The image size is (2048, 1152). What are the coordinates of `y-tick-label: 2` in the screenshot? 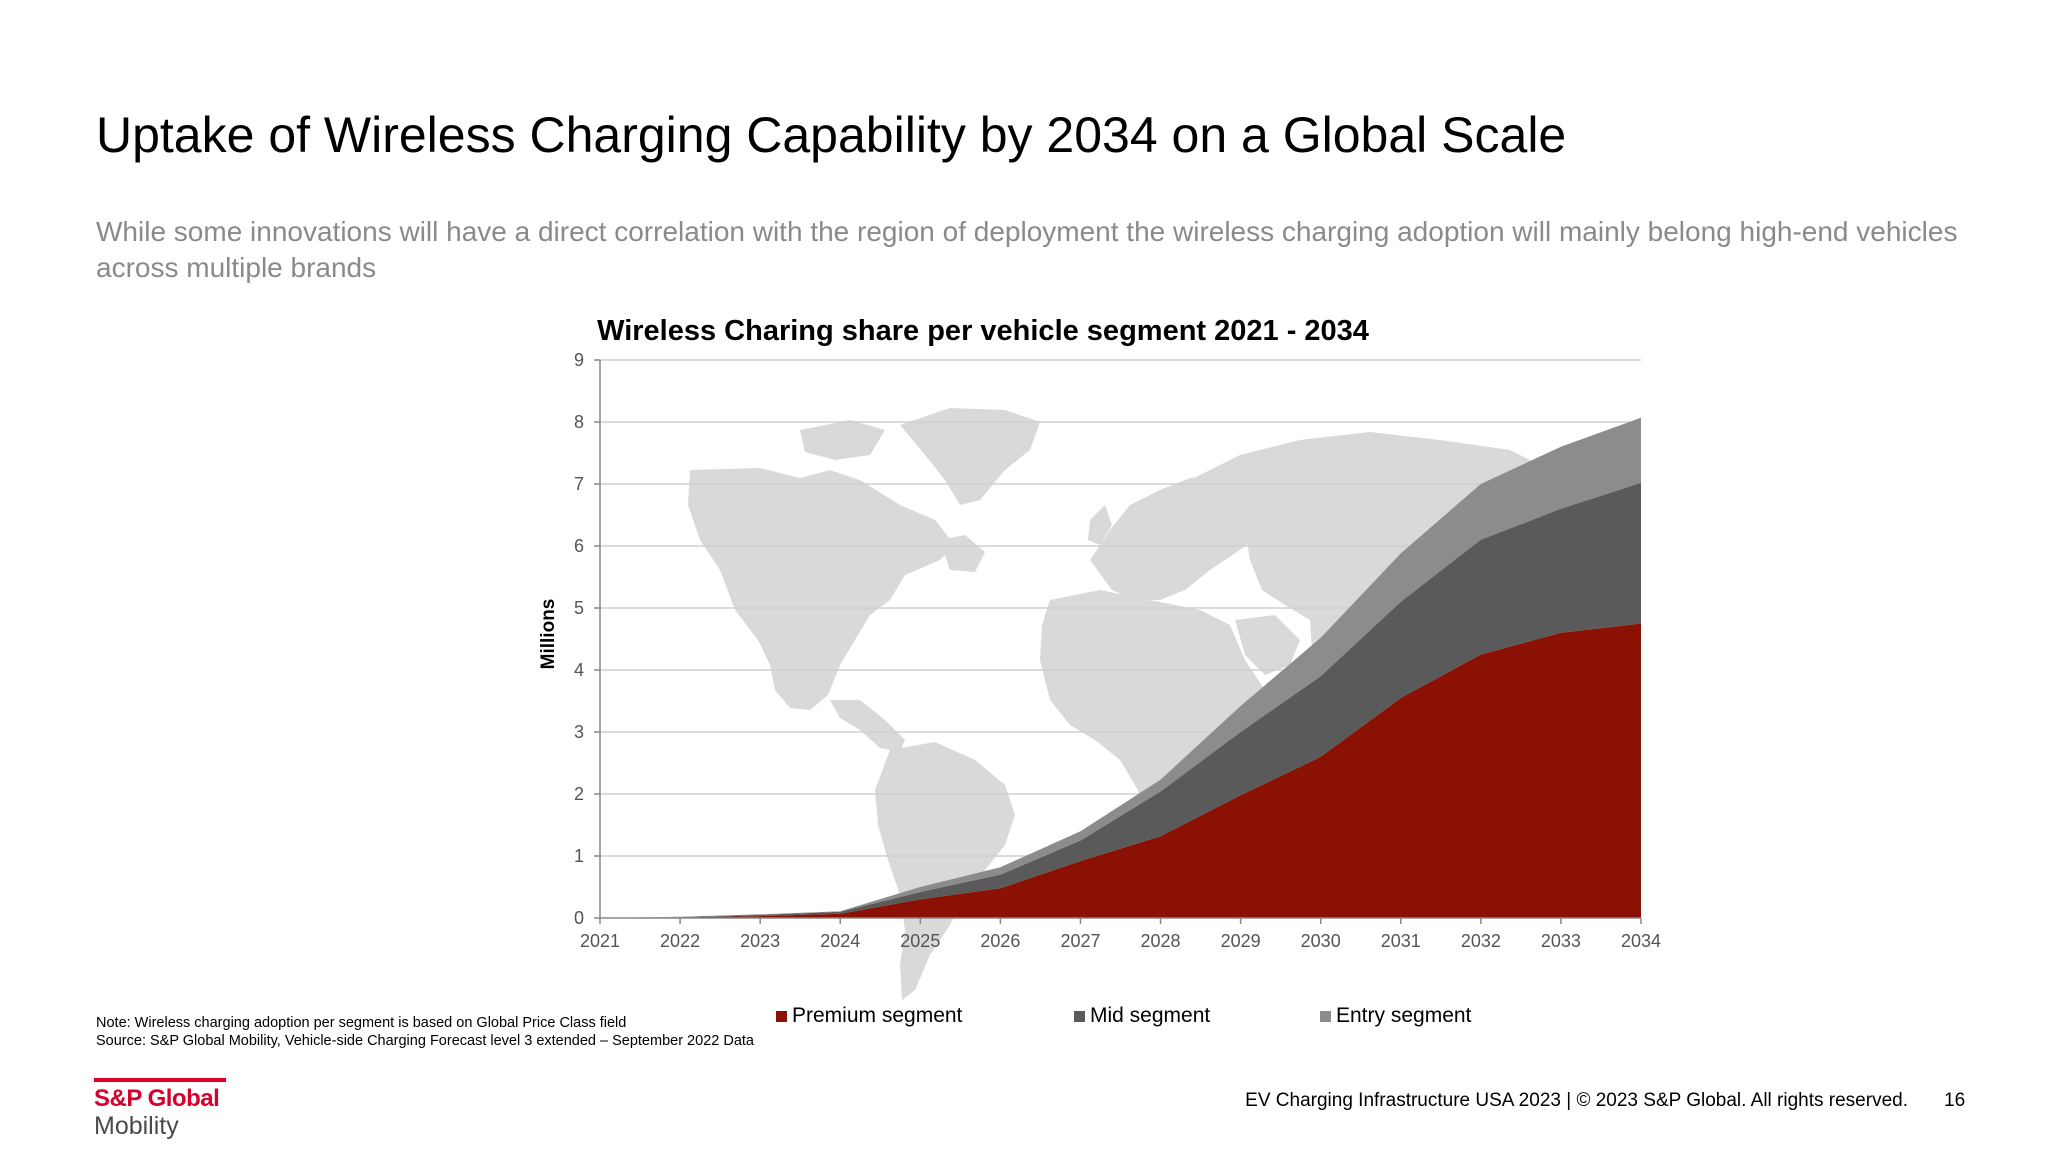 It's located at (579, 794).